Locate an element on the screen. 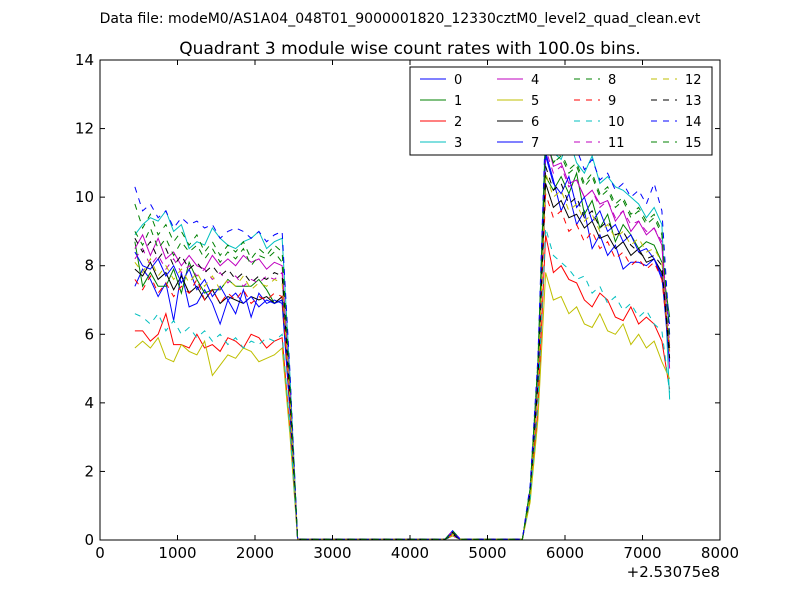 The height and width of the screenshot is (600, 800). x-tick-label: 5000 is located at coordinates (487, 553).